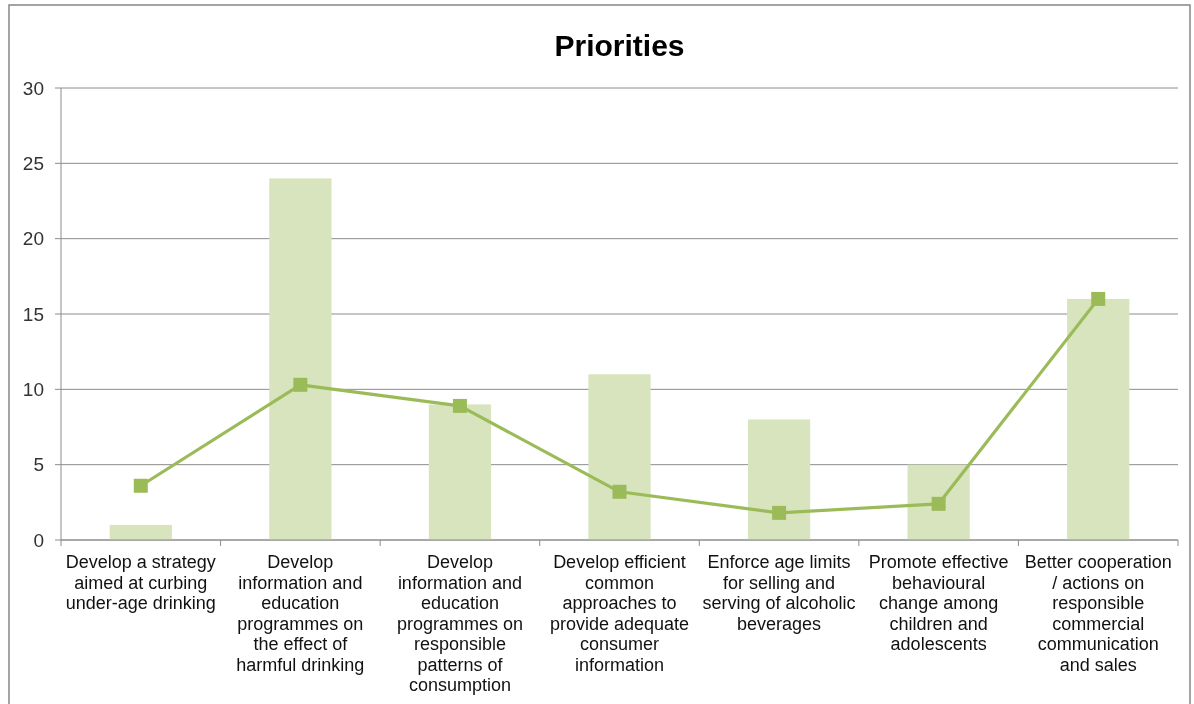 The width and height of the screenshot is (1194, 704). I want to click on y-tick-label: 25, so click(33, 163).